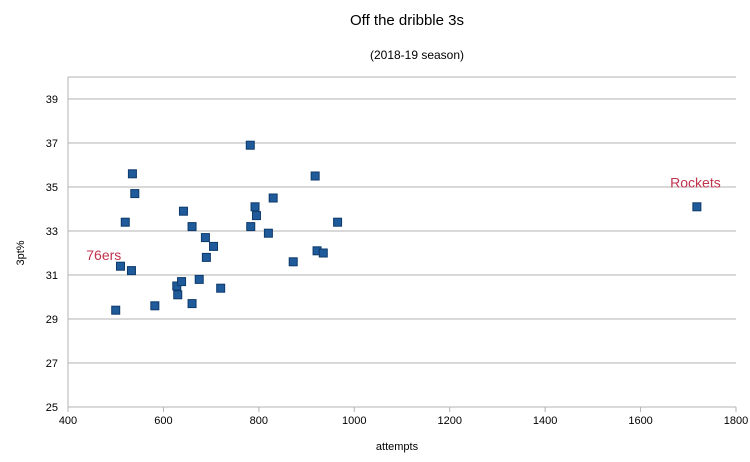  Describe the element at coordinates (52, 254) in the screenshot. I see `y-tick-labels: 25 27 29 31 33 35 37 39` at that location.